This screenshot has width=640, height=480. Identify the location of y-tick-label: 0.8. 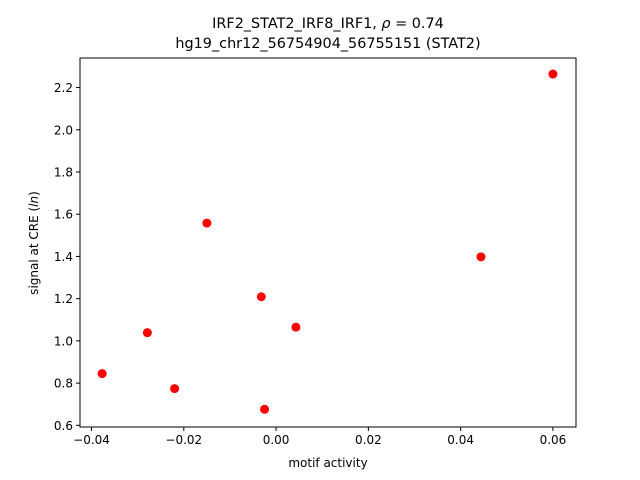
(63, 384).